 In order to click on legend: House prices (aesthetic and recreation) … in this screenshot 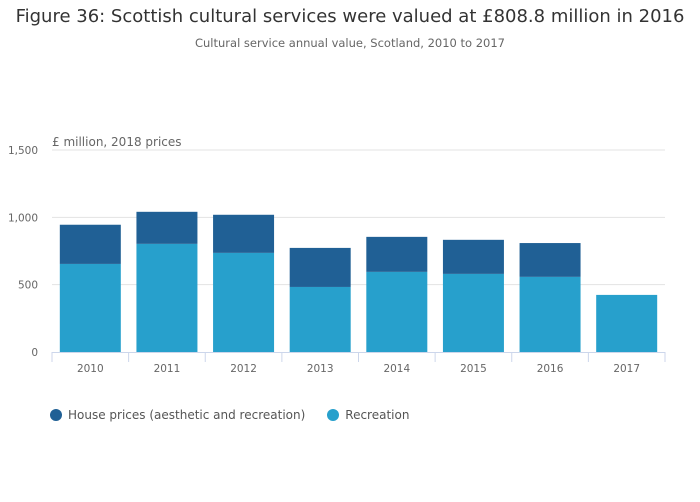, I will do `click(229, 415)`.